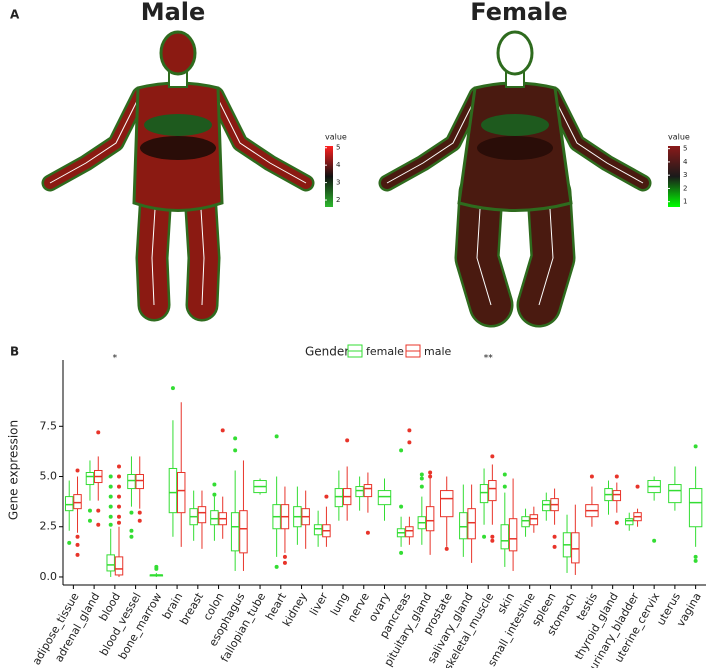  Describe the element at coordinates (318, 604) in the screenshot. I see `x-tick-label: liver` at that location.